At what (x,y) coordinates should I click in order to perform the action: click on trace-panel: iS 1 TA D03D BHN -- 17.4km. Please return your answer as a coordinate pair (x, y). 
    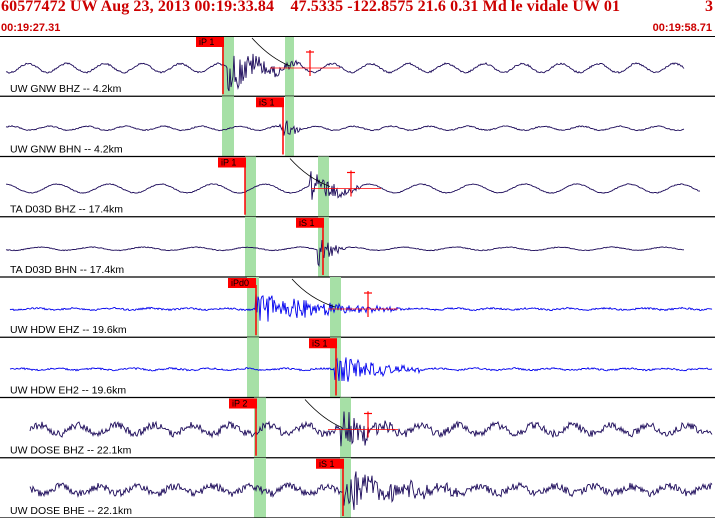
    Looking at the image, I should click on (357, 247).